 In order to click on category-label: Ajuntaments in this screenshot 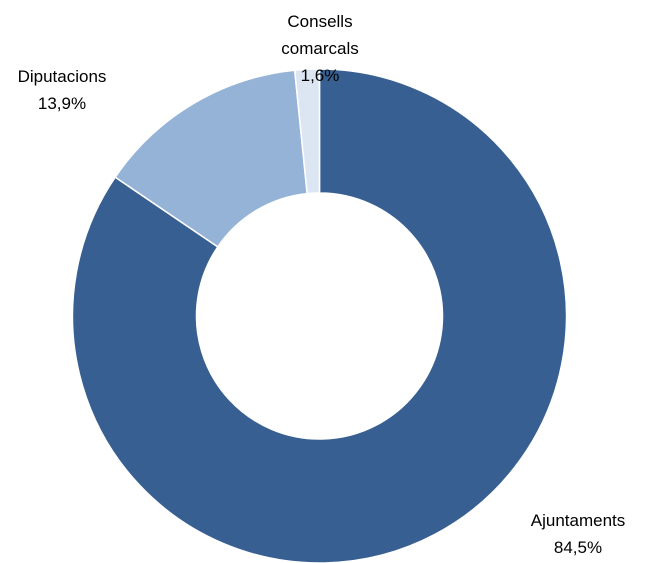, I will do `click(578, 520)`.